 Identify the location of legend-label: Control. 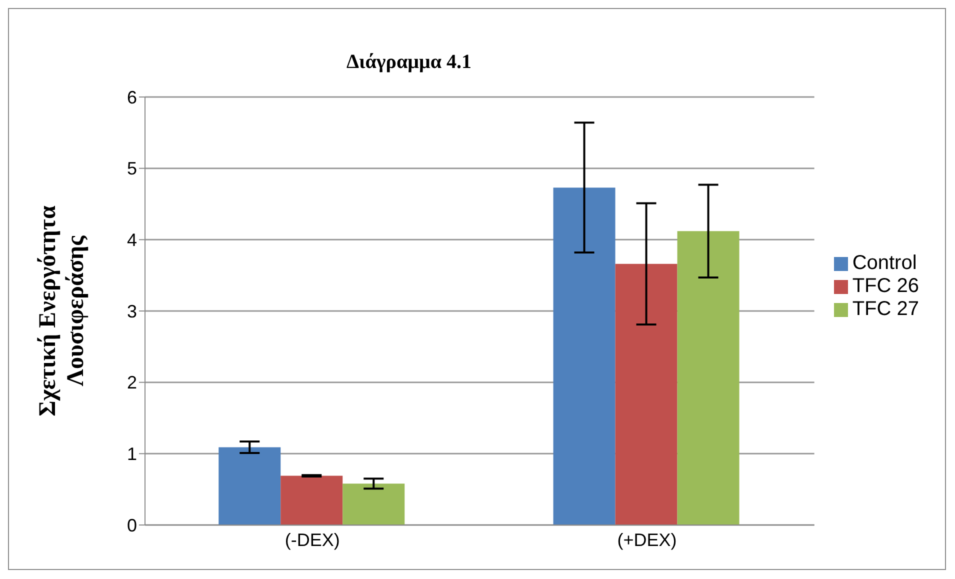
(884, 263).